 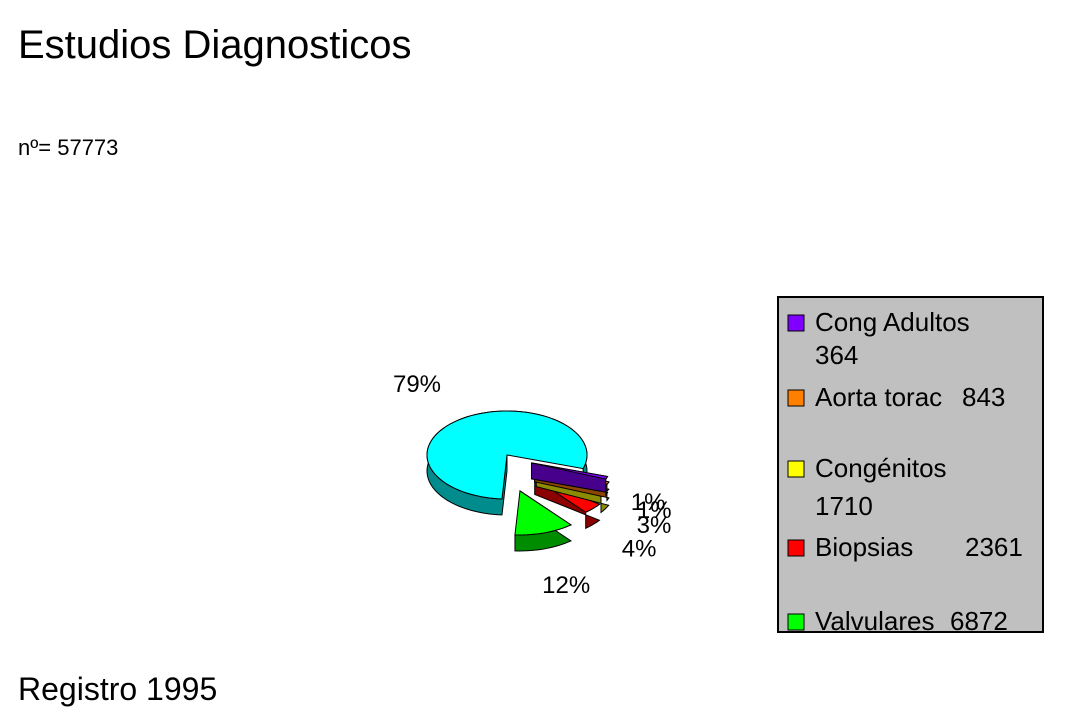 I want to click on data-label: 79%, so click(x=417, y=384).